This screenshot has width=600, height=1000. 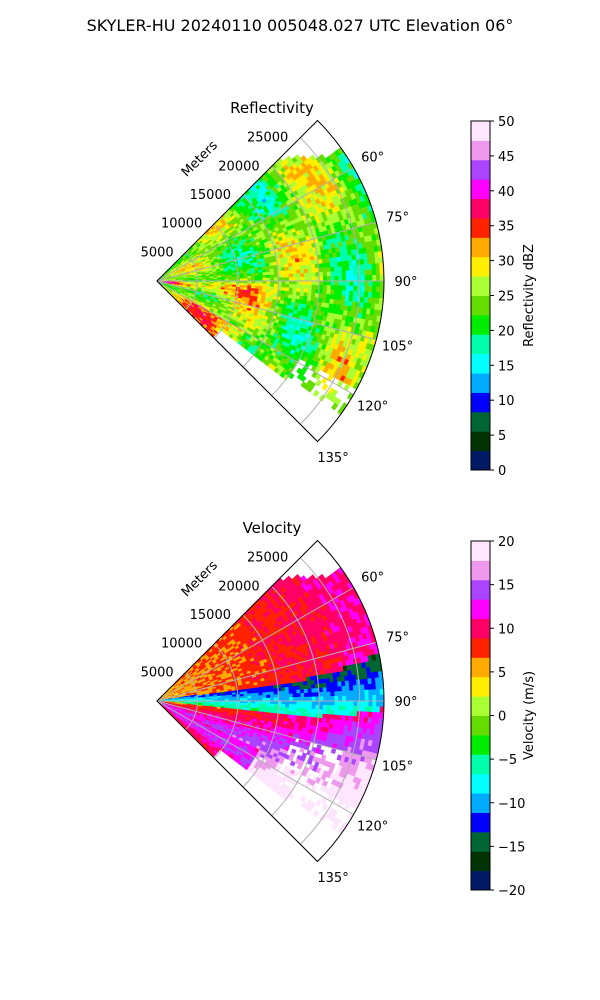 I want to click on azimuth-tick-label: 135°, so click(x=332, y=458).